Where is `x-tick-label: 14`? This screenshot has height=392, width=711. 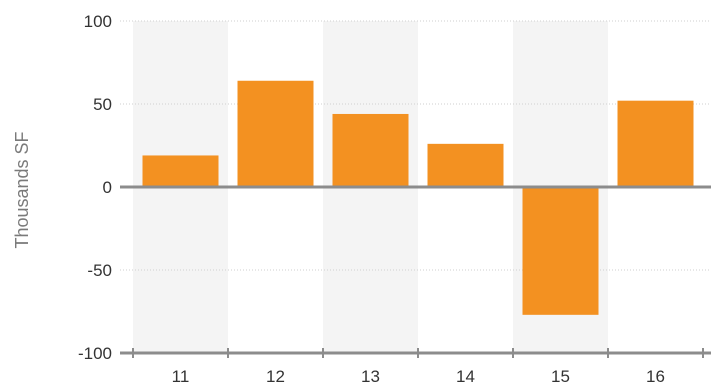 x-tick-label: 14 is located at coordinates (465, 376).